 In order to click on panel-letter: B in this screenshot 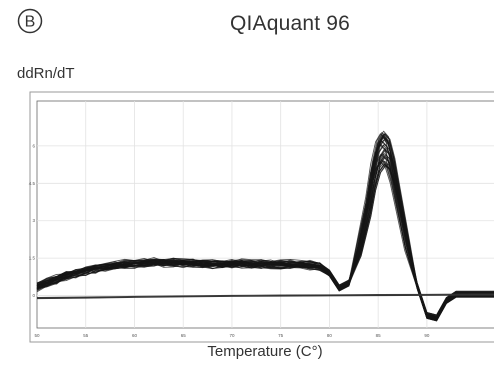, I will do `click(30, 22)`.